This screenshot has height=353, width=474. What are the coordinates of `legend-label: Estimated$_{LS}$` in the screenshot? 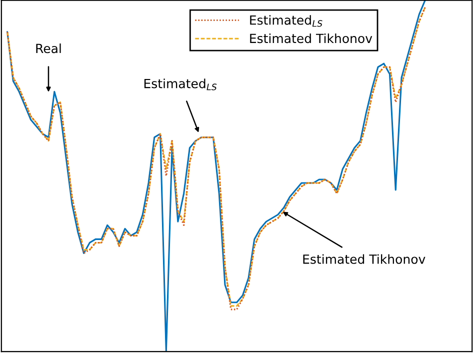 It's located at (286, 21).